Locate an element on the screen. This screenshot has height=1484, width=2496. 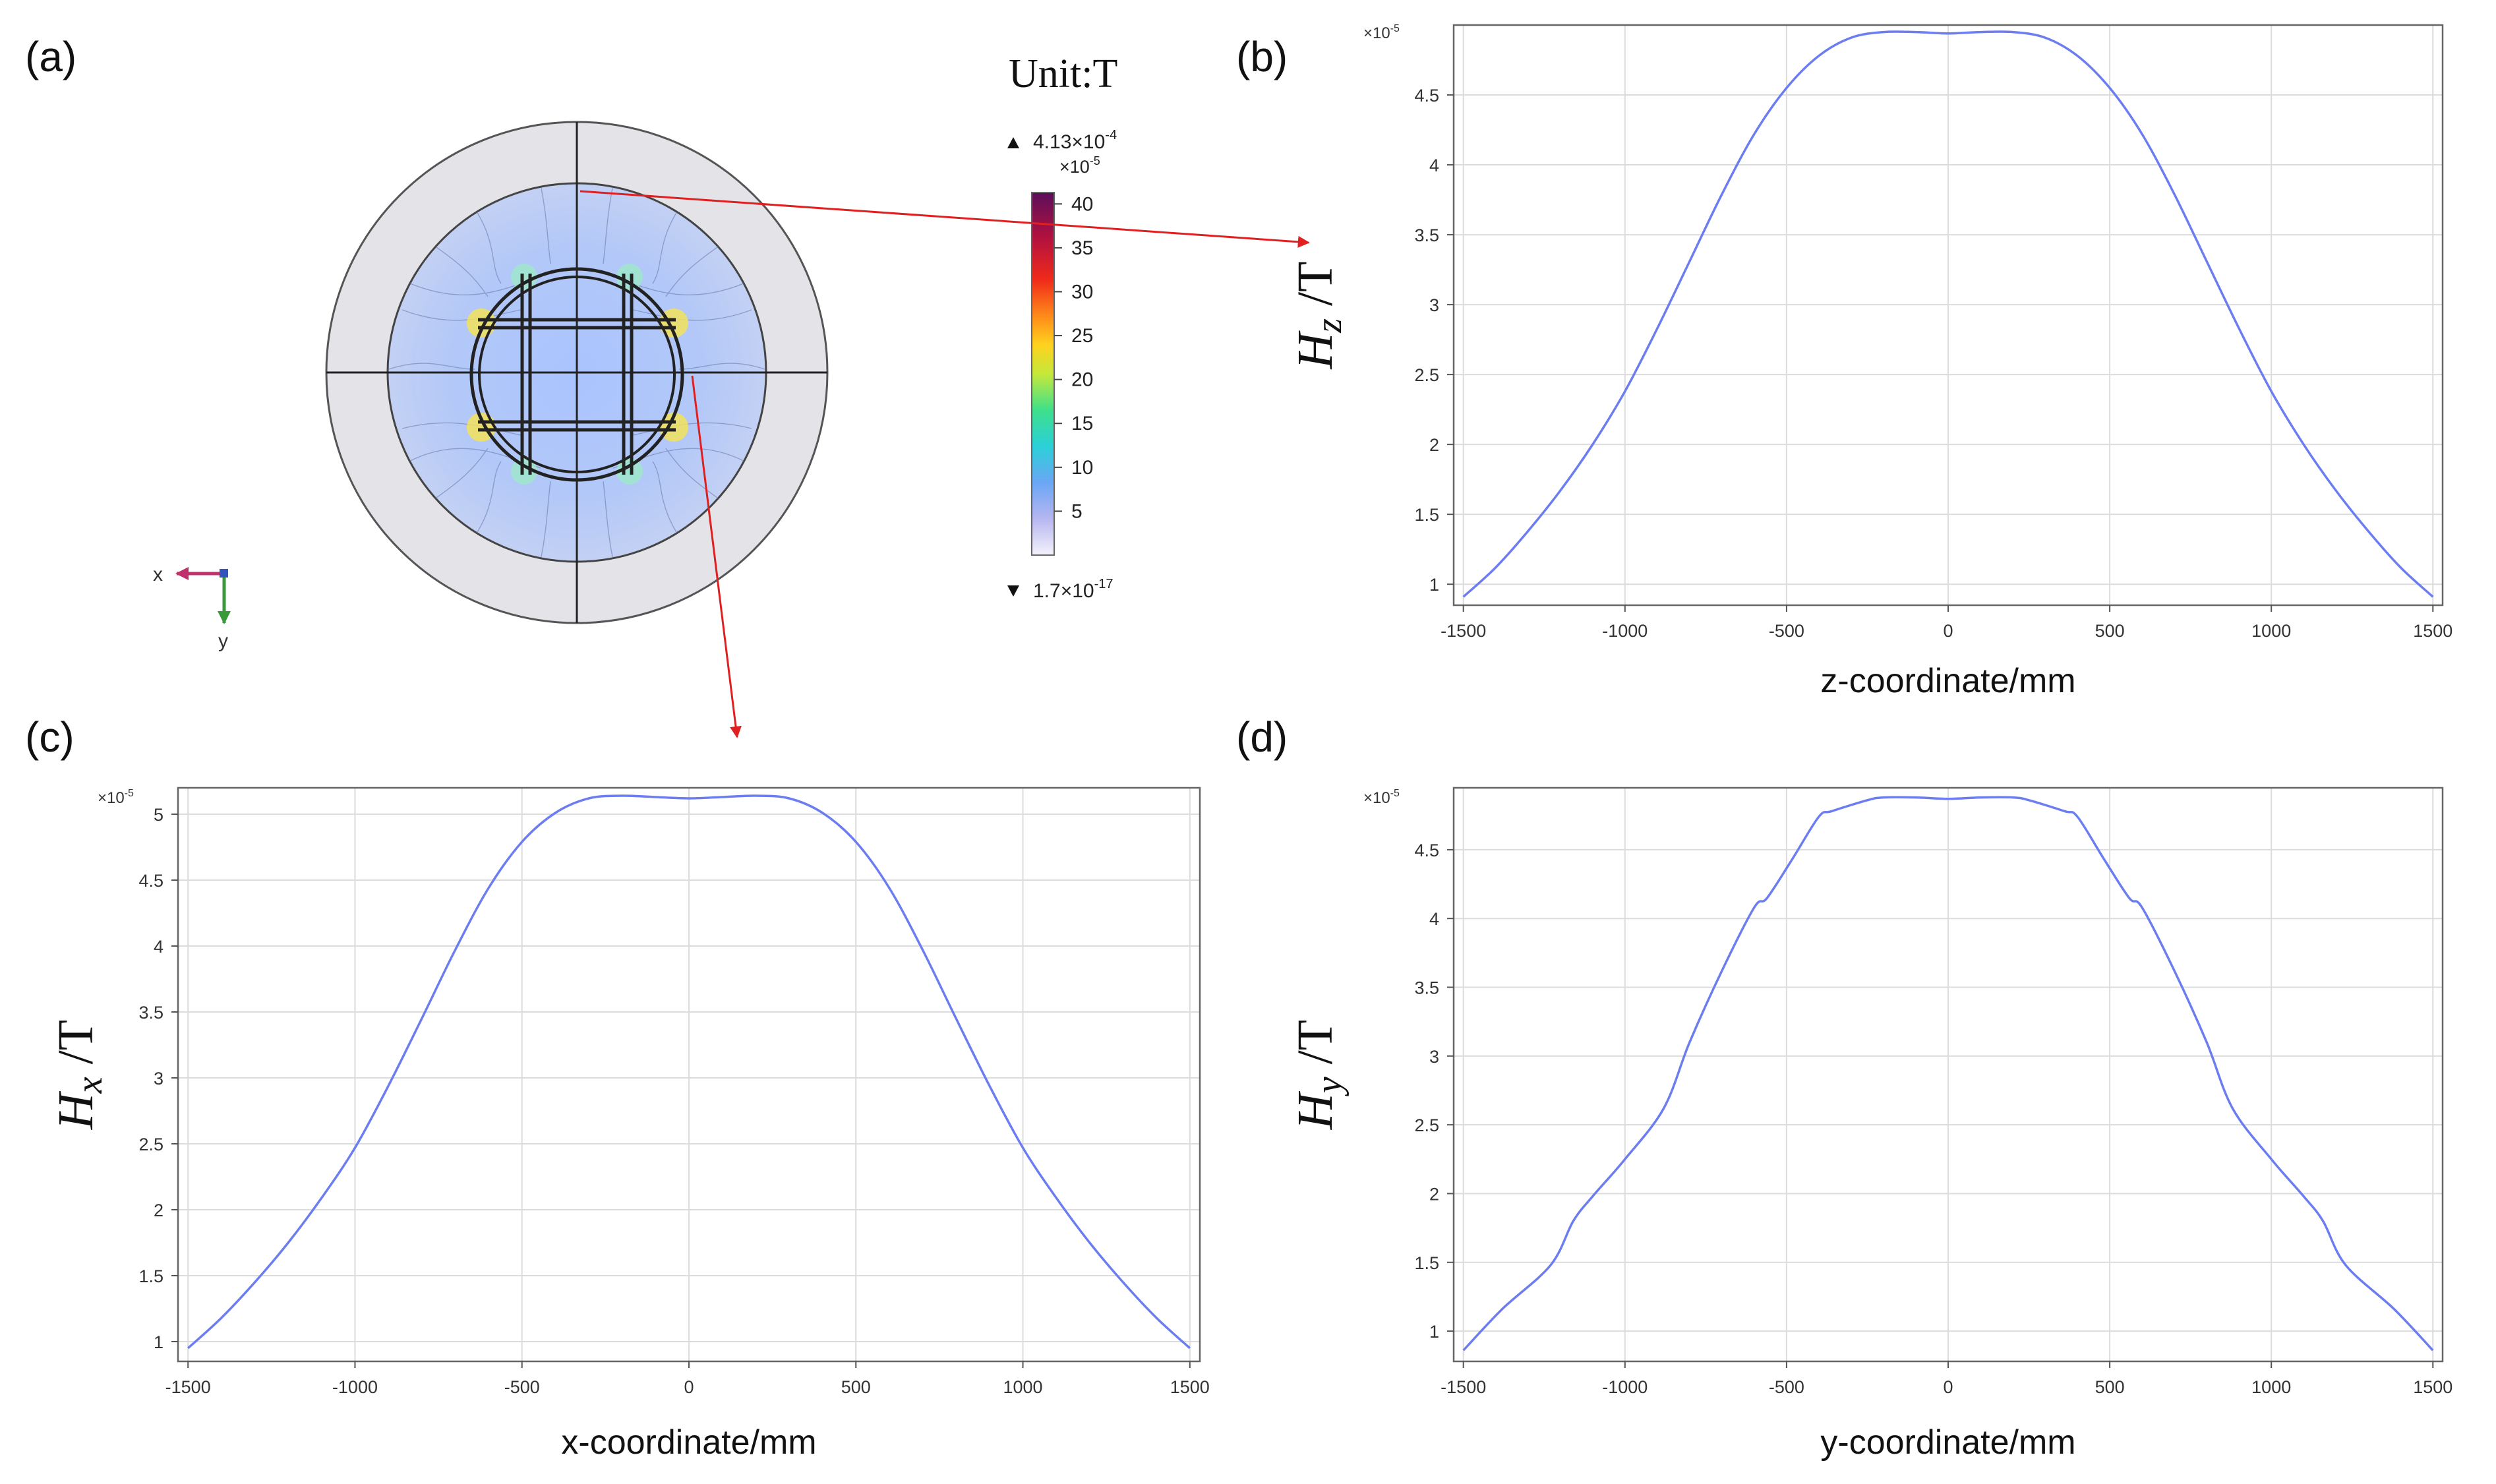
unit-label: Unit:T is located at coordinates (1063, 74).